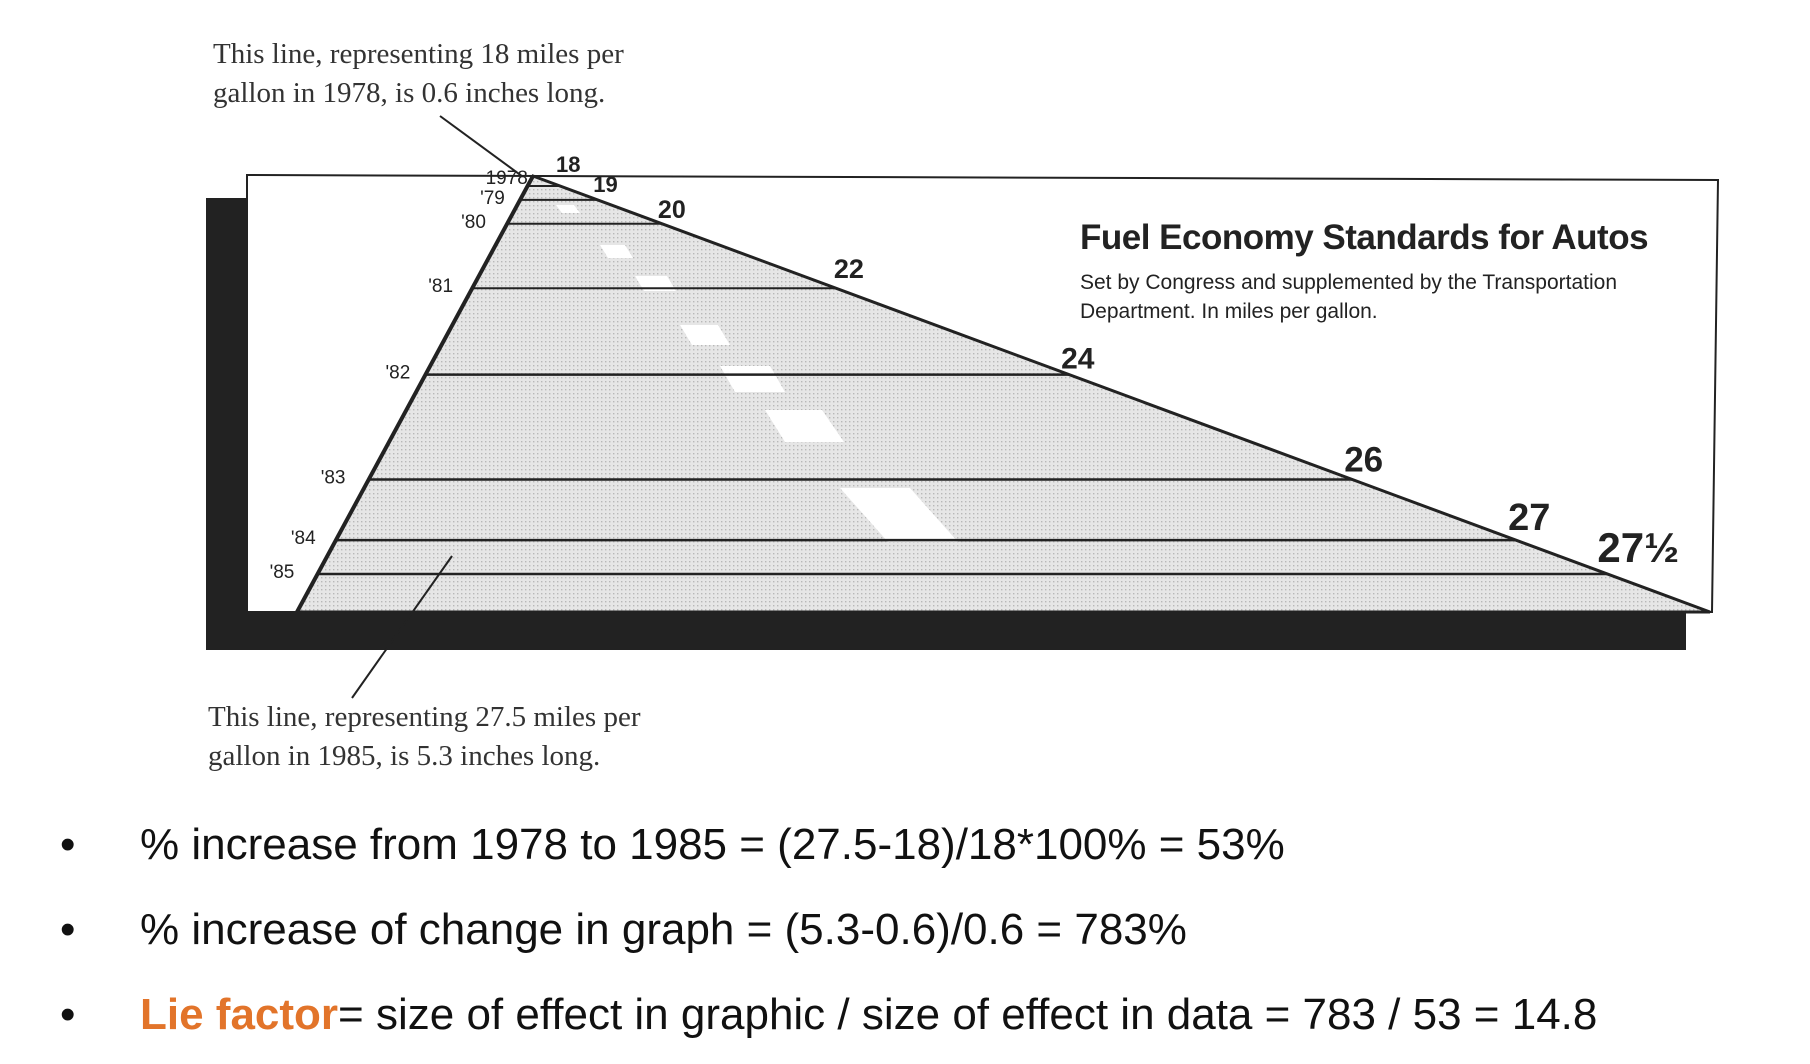 The image size is (1810, 1064). I want to click on frame-shadow-left, so click(227, 422).